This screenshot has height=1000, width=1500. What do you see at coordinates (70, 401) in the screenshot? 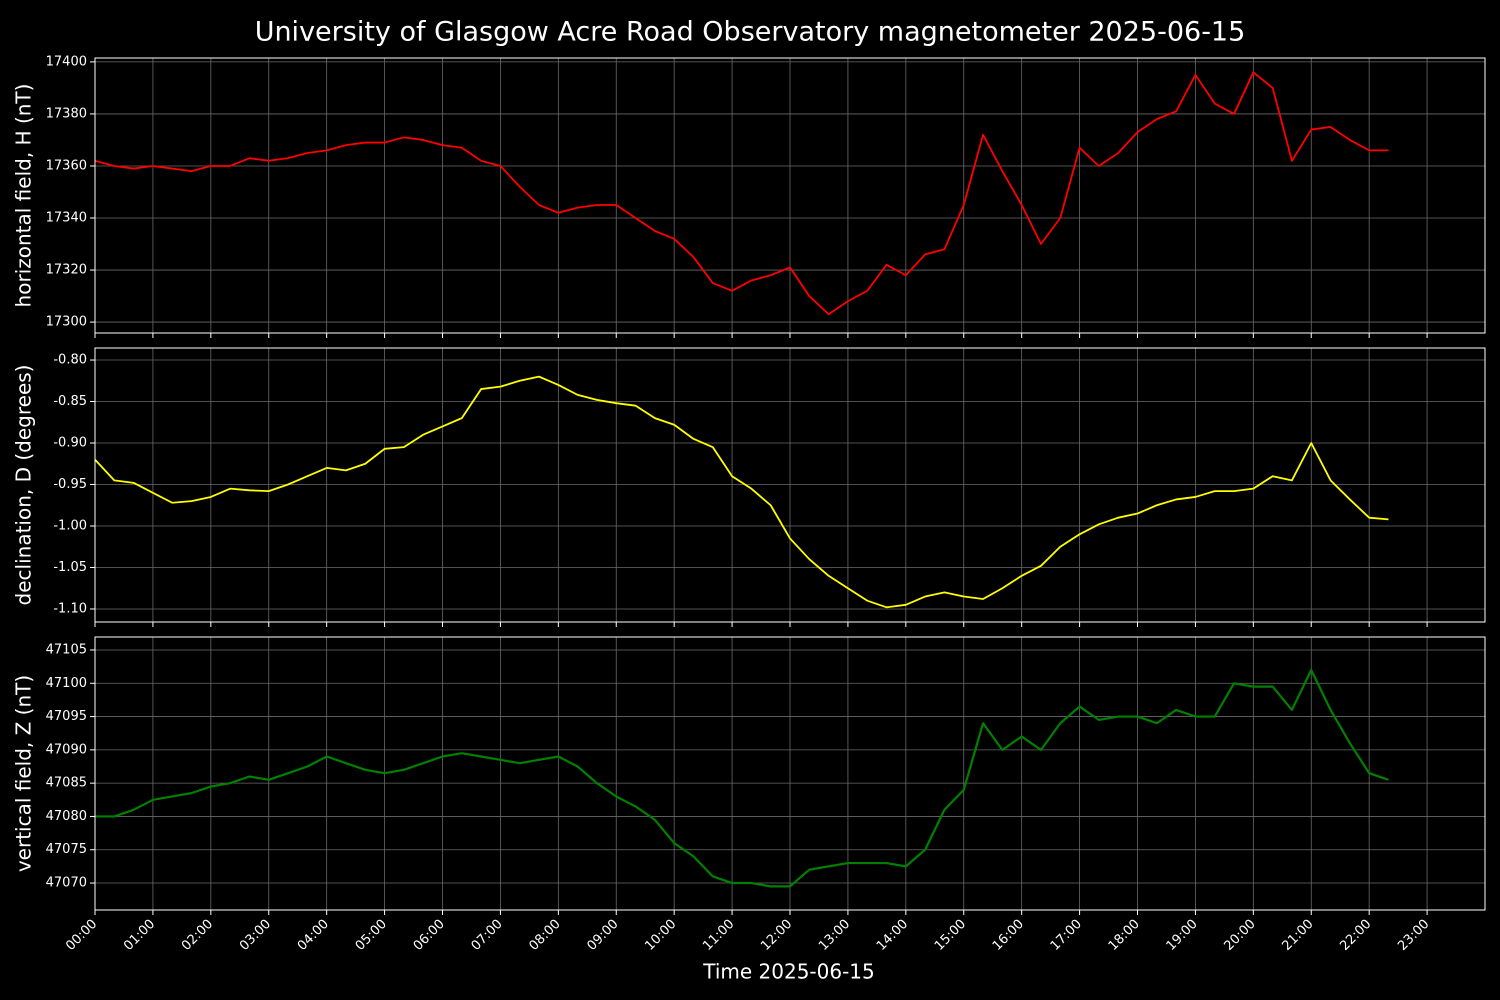
I see `y-tick-label: -0.85` at bounding box center [70, 401].